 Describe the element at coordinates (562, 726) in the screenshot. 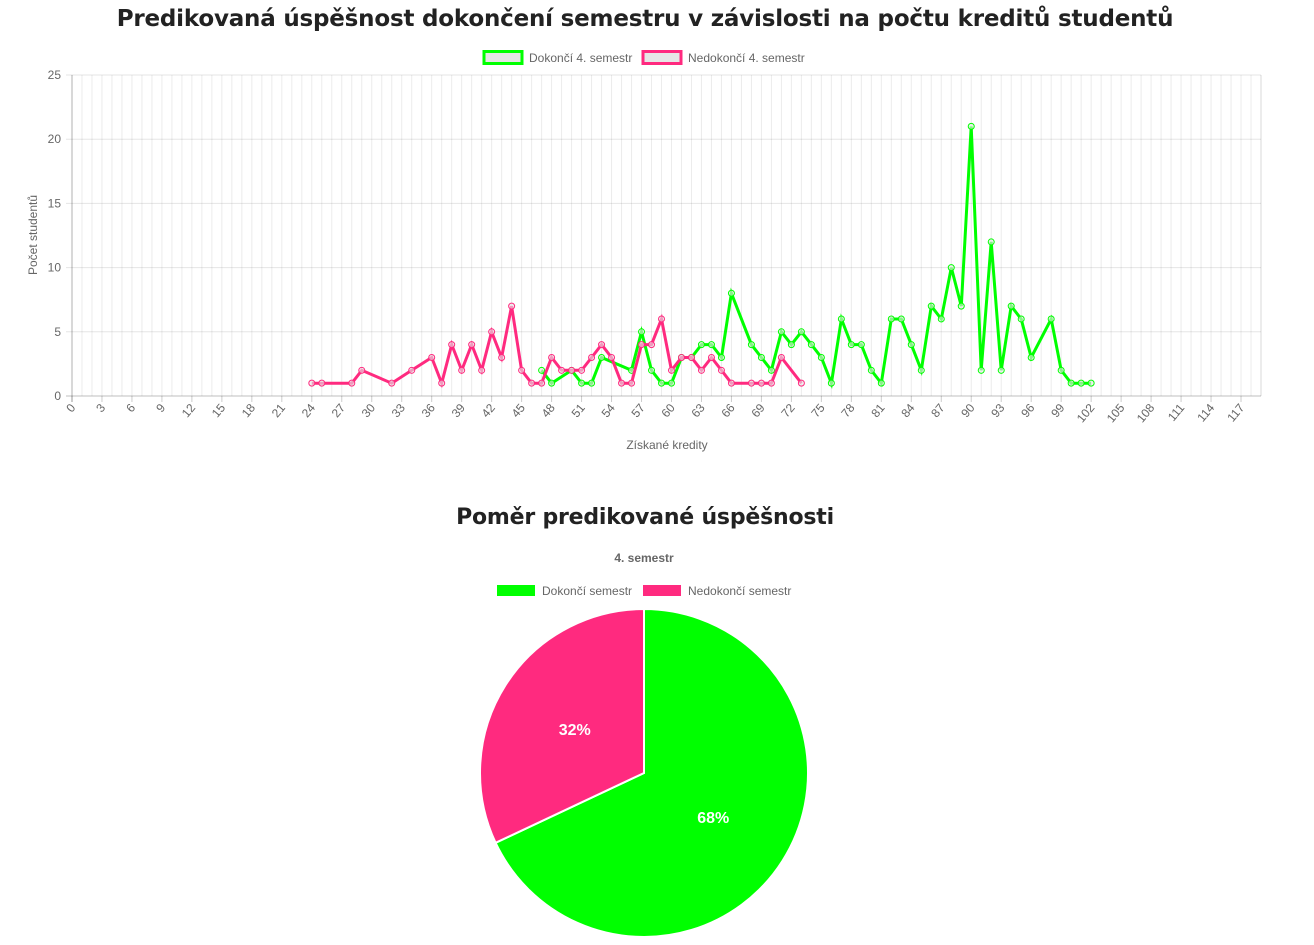

I see `pie-slice-nedokonci` at that location.